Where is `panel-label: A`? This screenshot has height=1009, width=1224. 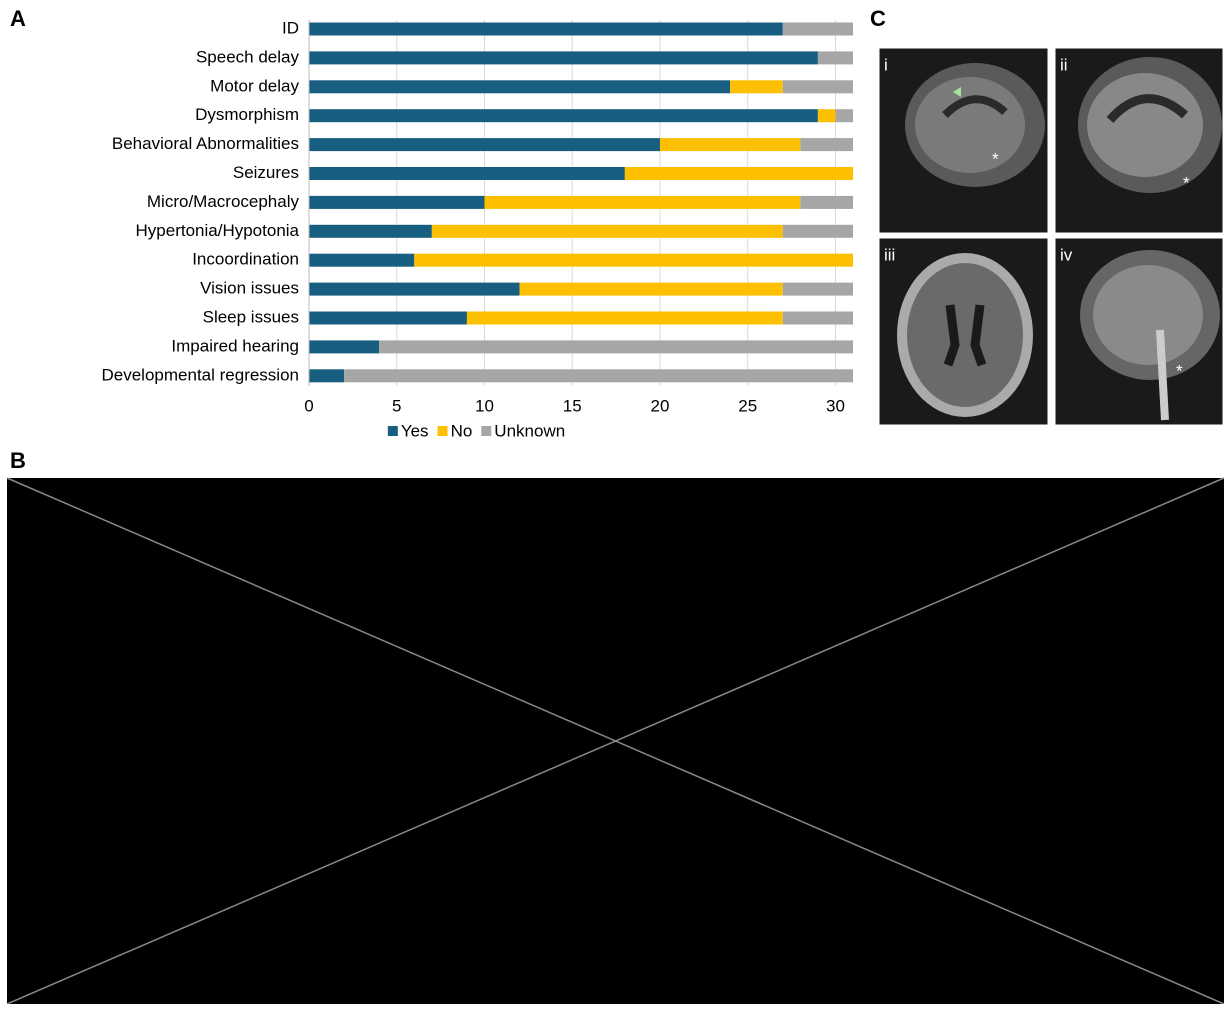 panel-label: A is located at coordinates (18, 18).